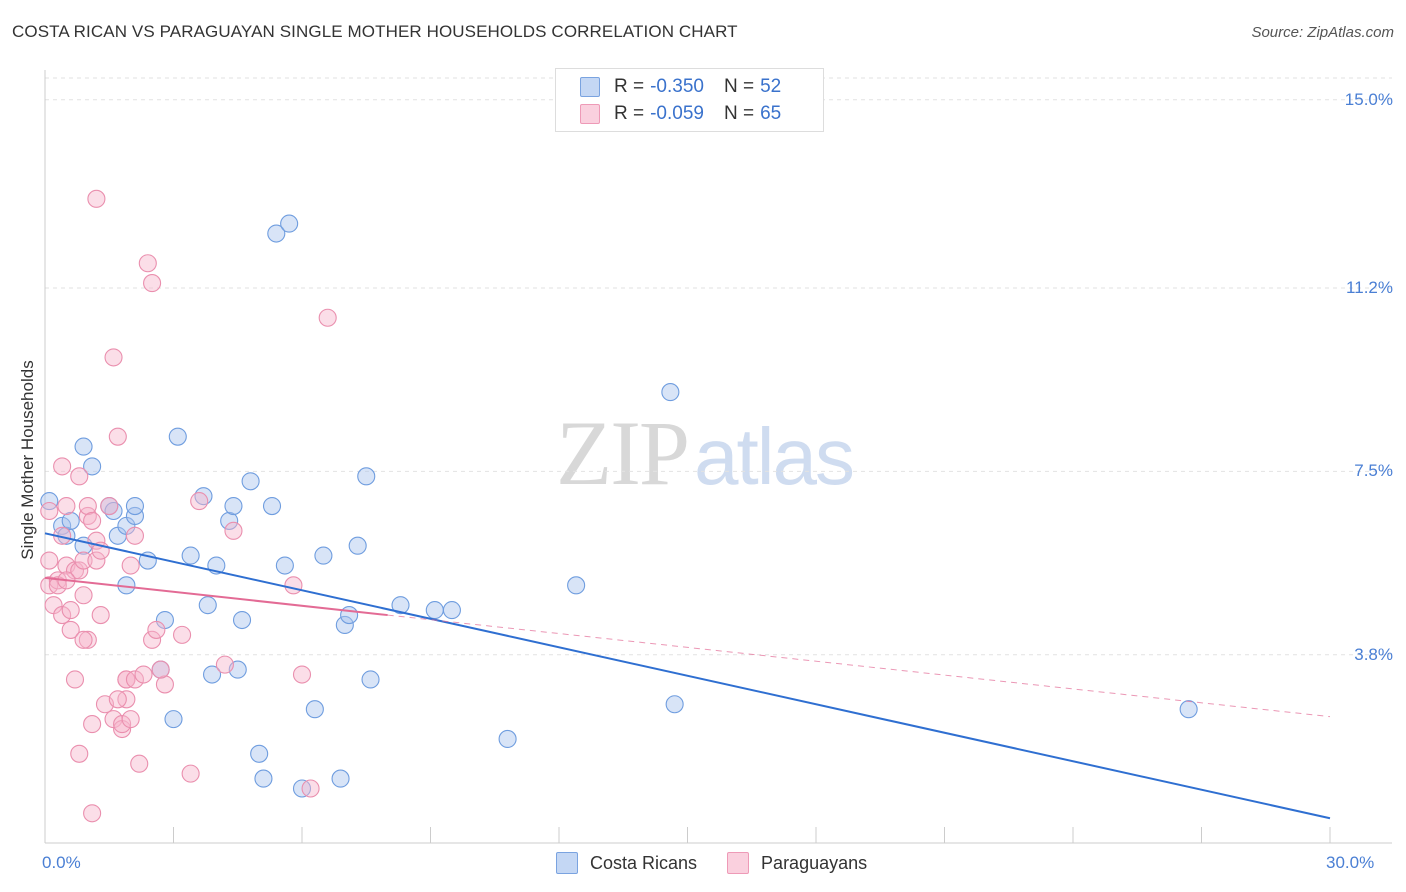  Describe the element at coordinates (705, 453) in the screenshot. I see `watermark: ZIPatlas` at that location.